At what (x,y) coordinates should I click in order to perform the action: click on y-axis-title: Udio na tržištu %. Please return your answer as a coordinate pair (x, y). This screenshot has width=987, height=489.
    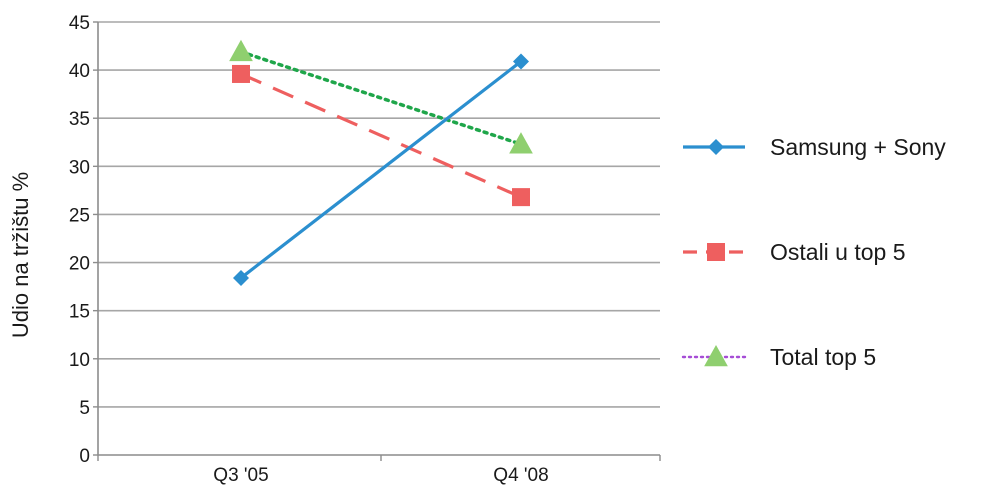
    Looking at the image, I should click on (20, 255).